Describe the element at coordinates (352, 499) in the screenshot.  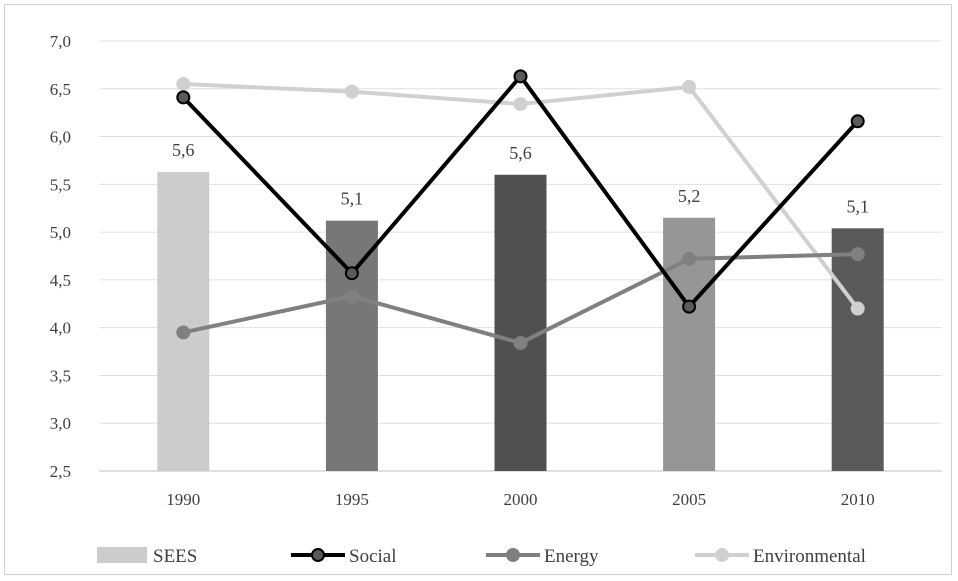
I see `x-tick-label: 1995` at that location.